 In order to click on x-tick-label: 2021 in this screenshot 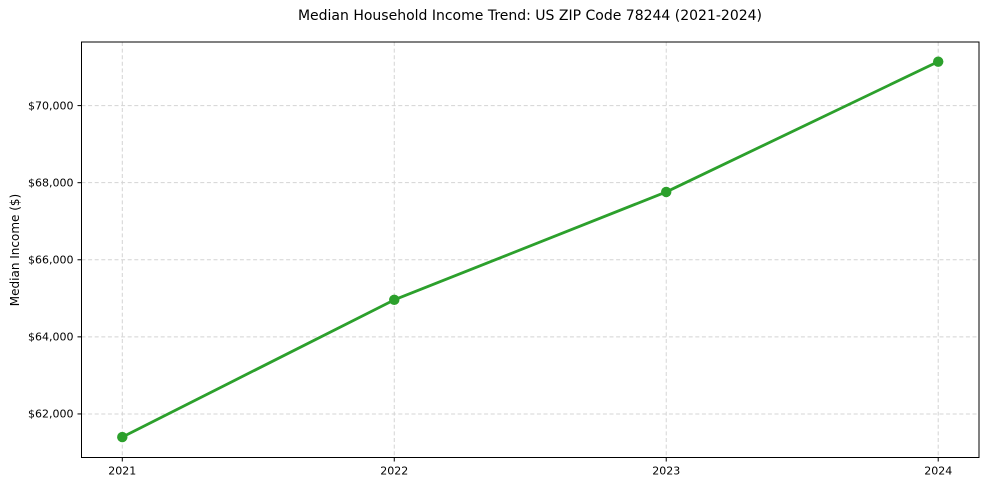, I will do `click(122, 471)`.